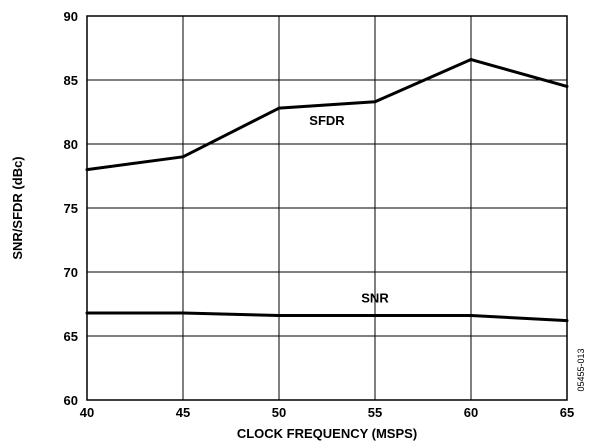 This screenshot has width=595, height=442. I want to click on series-line-snr, so click(327, 317).